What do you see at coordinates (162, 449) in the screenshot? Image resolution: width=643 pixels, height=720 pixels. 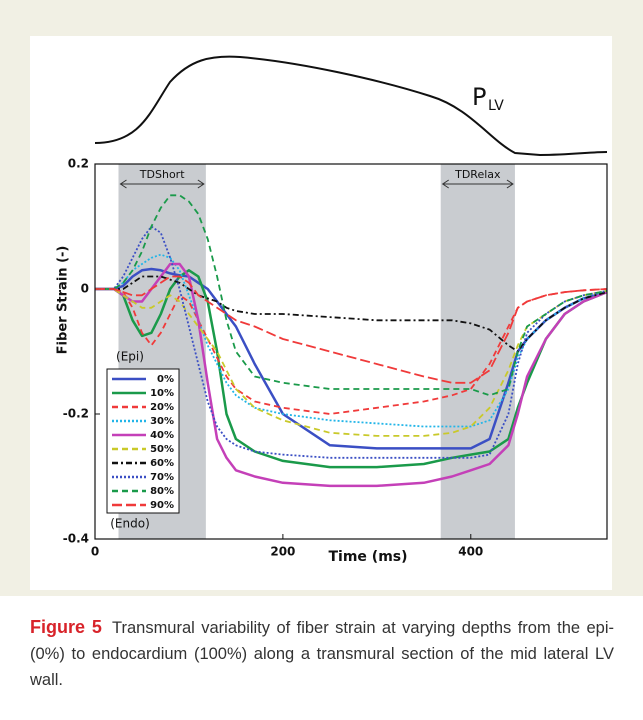 I see `legend-label: 50%` at bounding box center [162, 449].